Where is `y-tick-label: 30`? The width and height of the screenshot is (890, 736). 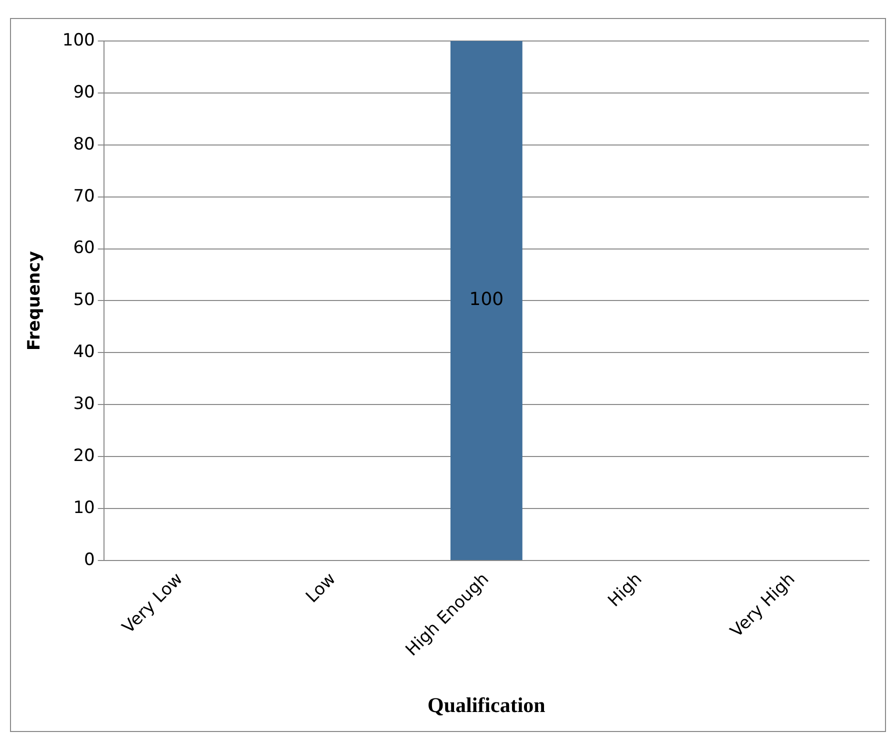
y-tick-label: 30 is located at coordinates (84, 404).